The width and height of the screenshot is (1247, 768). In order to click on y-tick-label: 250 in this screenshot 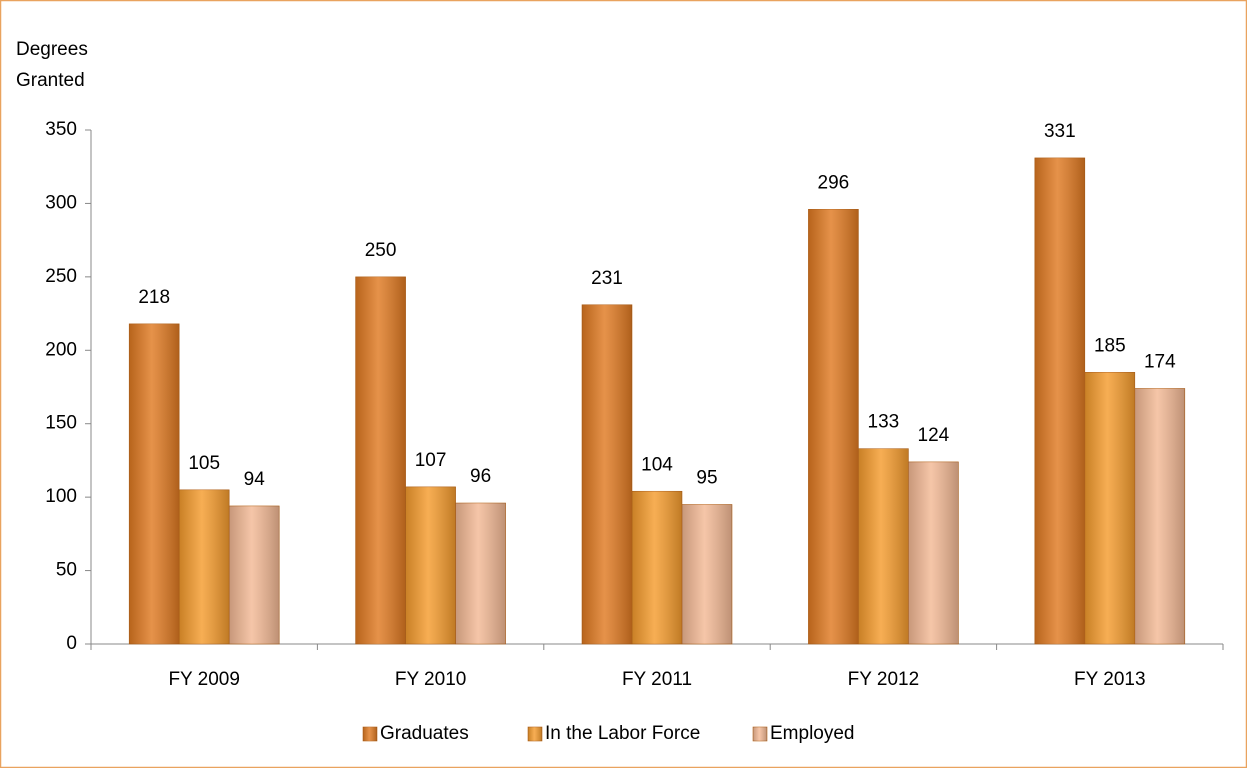, I will do `click(61, 276)`.